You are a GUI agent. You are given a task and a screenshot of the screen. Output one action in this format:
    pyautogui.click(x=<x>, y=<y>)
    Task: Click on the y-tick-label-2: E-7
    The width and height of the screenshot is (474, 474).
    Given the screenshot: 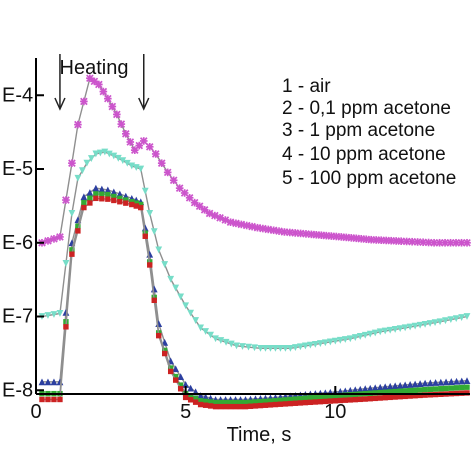 What is the action you would take?
    pyautogui.click(x=17, y=317)
    